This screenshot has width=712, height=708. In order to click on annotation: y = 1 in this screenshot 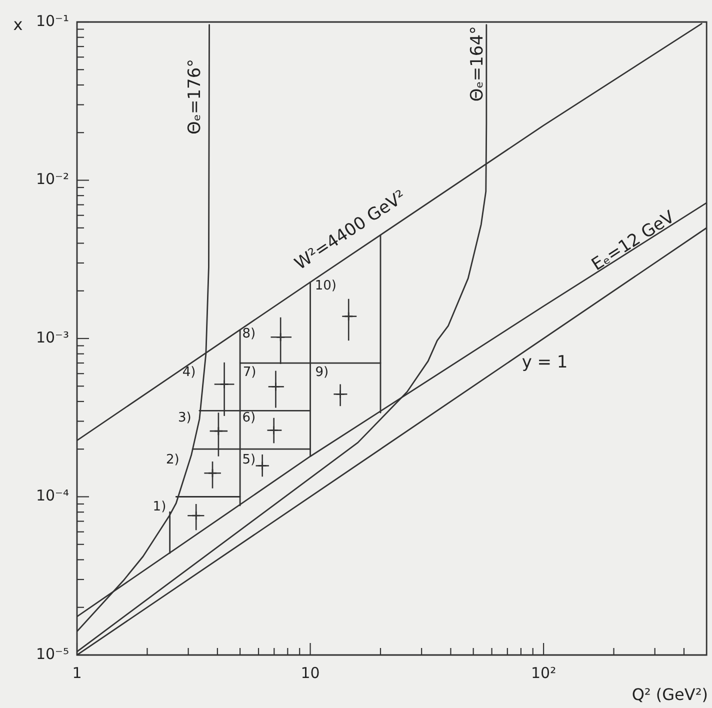, I will do `click(545, 362)`.